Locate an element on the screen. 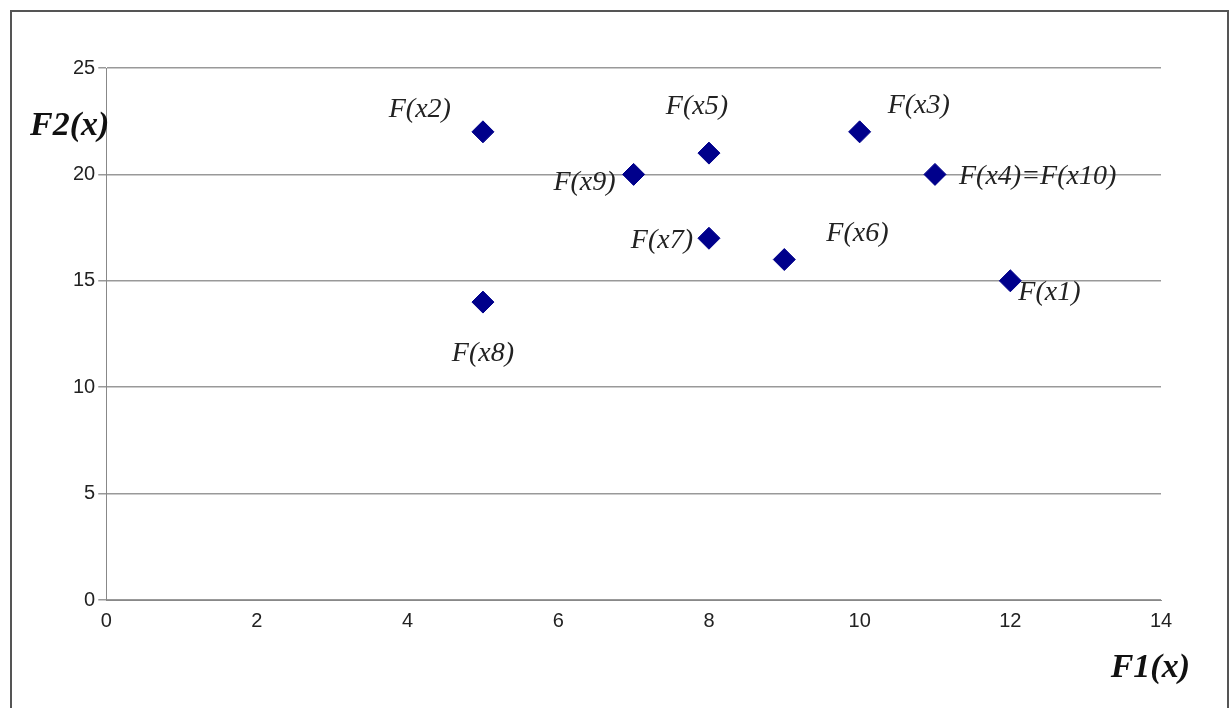 The width and height of the screenshot is (1231, 708). y-axis-title: F2(x) is located at coordinates (69, 123).